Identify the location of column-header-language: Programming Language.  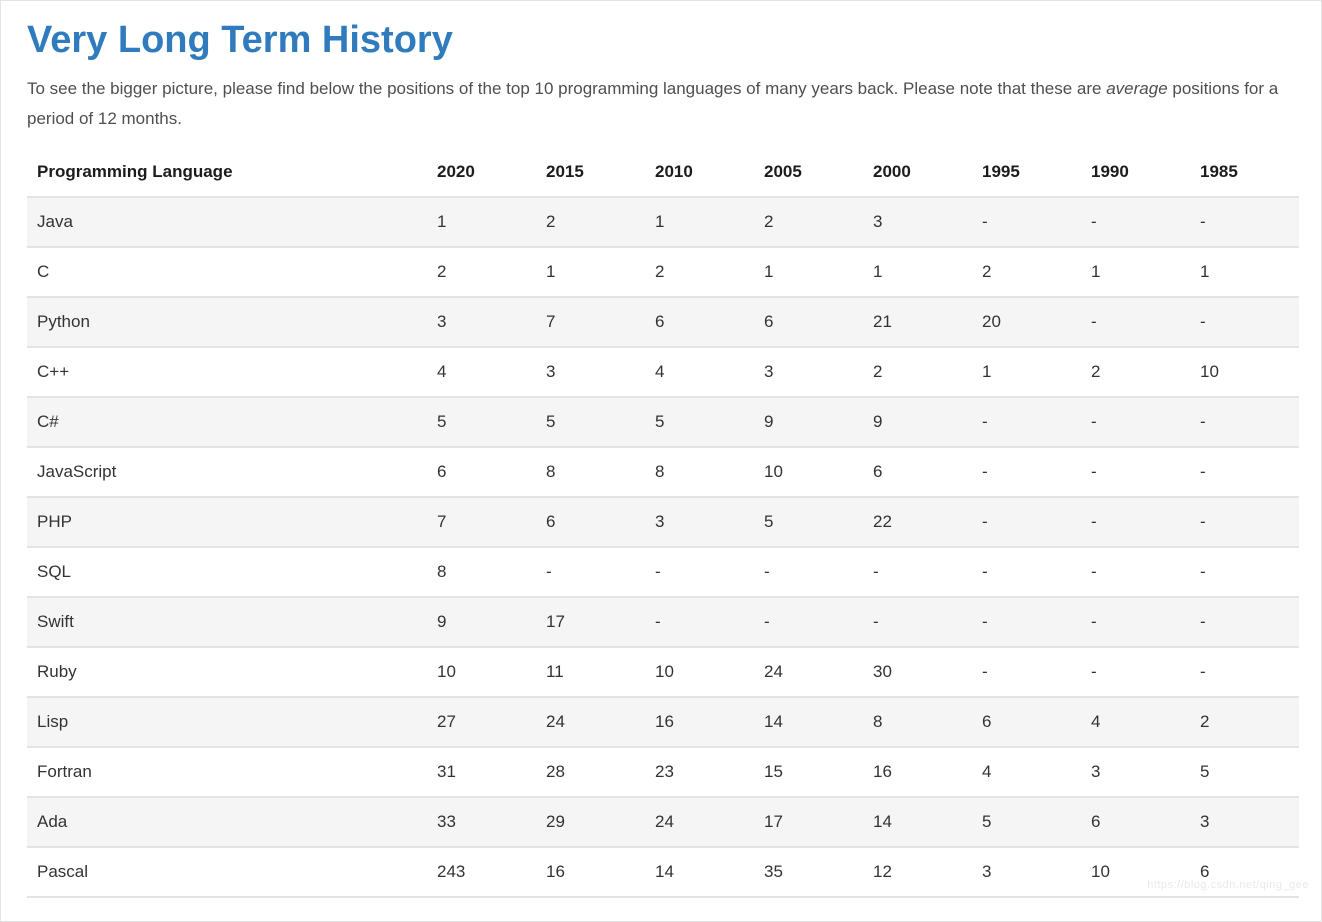
(227, 172).